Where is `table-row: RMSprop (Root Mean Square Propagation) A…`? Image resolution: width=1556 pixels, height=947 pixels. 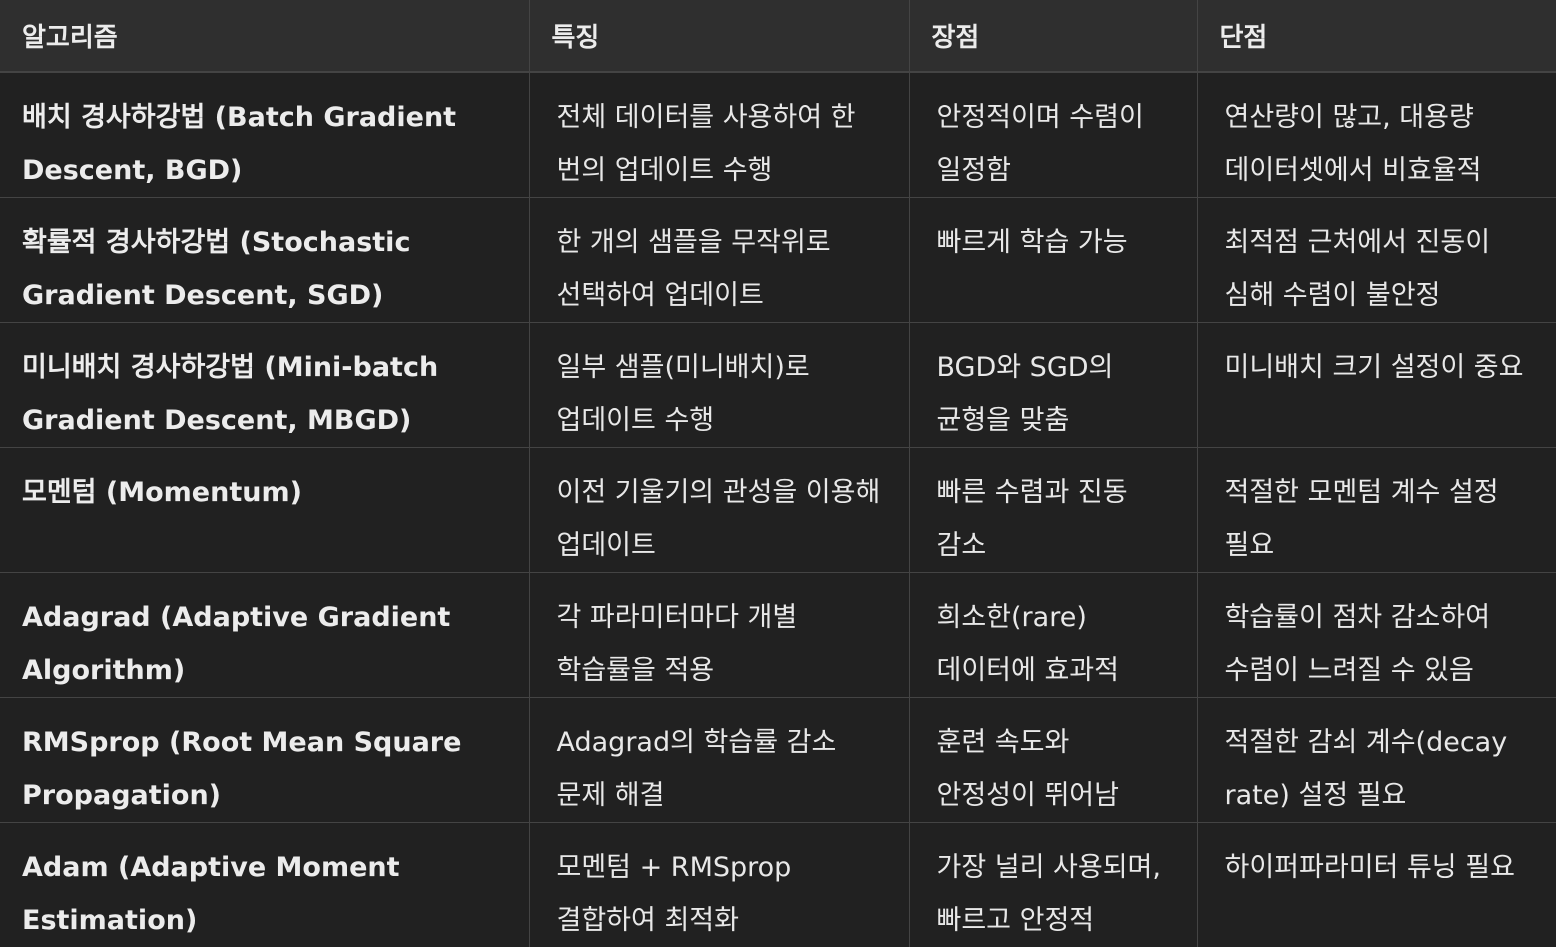
table-row: RMSprop (Root Mean Square Propagation) A… is located at coordinates (778, 760).